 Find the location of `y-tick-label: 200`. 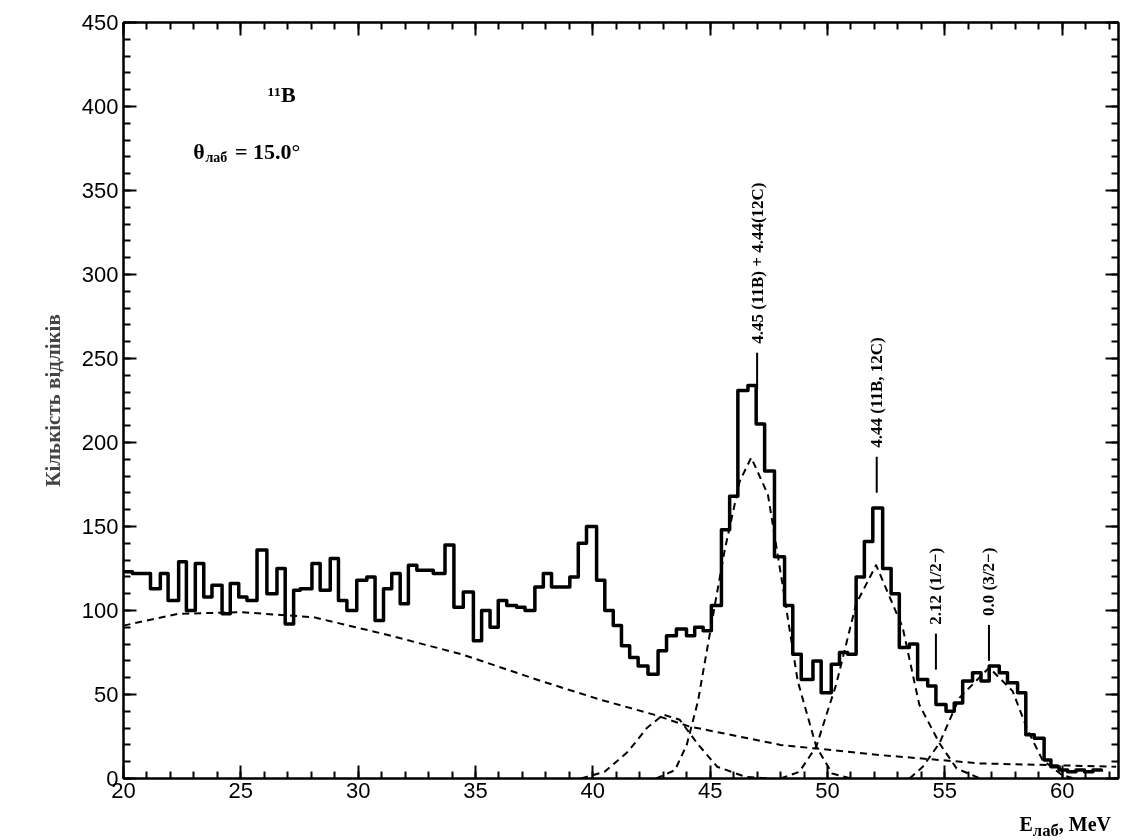

y-tick-label: 200 is located at coordinates (100, 442).